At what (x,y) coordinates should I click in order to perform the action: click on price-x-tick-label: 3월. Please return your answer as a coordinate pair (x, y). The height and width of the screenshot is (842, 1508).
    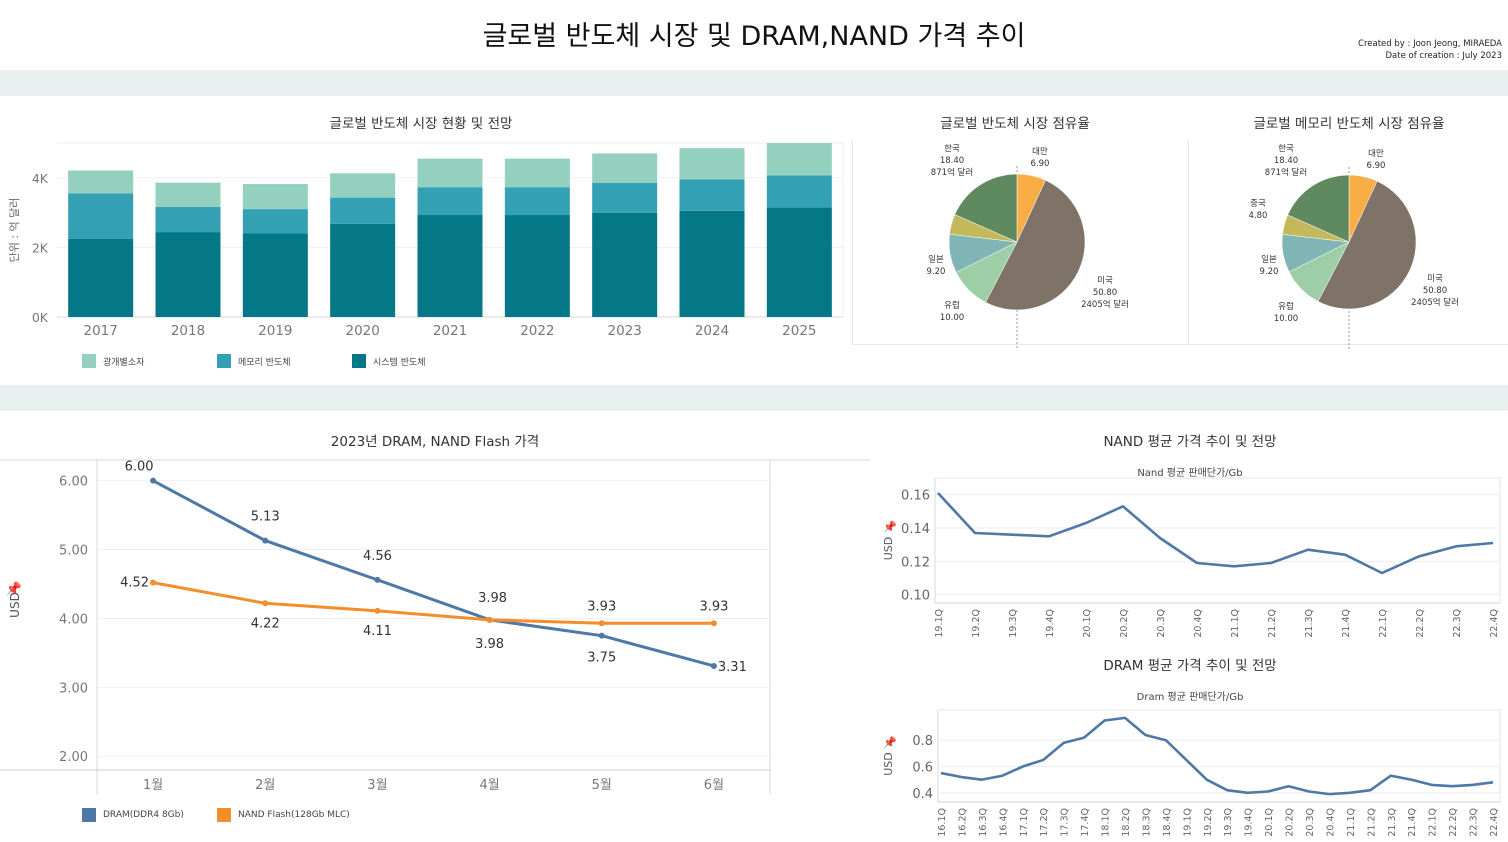
    Looking at the image, I should click on (377, 785).